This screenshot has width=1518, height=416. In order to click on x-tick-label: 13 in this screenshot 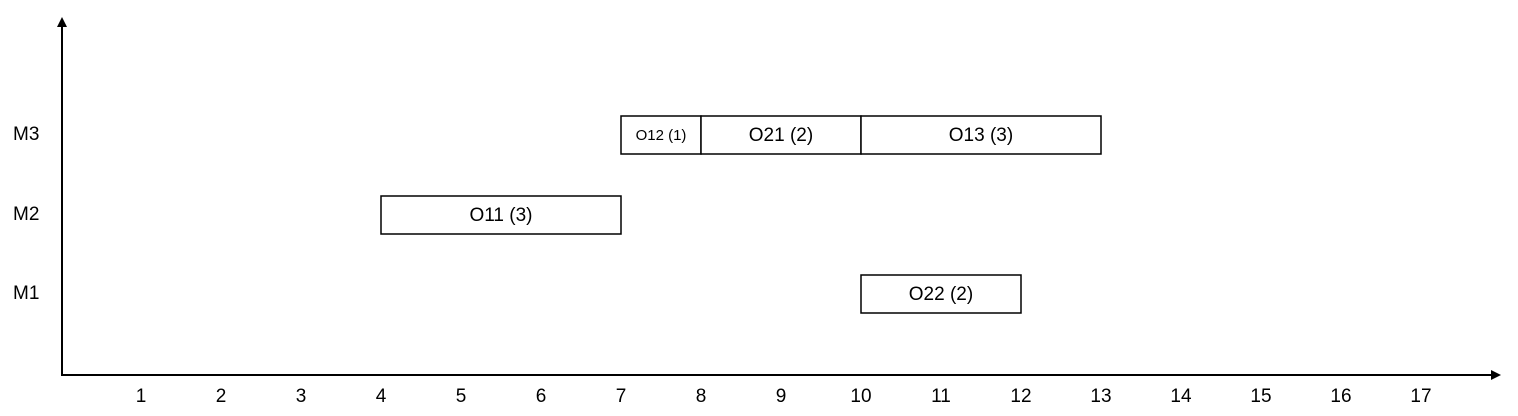, I will do `click(1100, 396)`.